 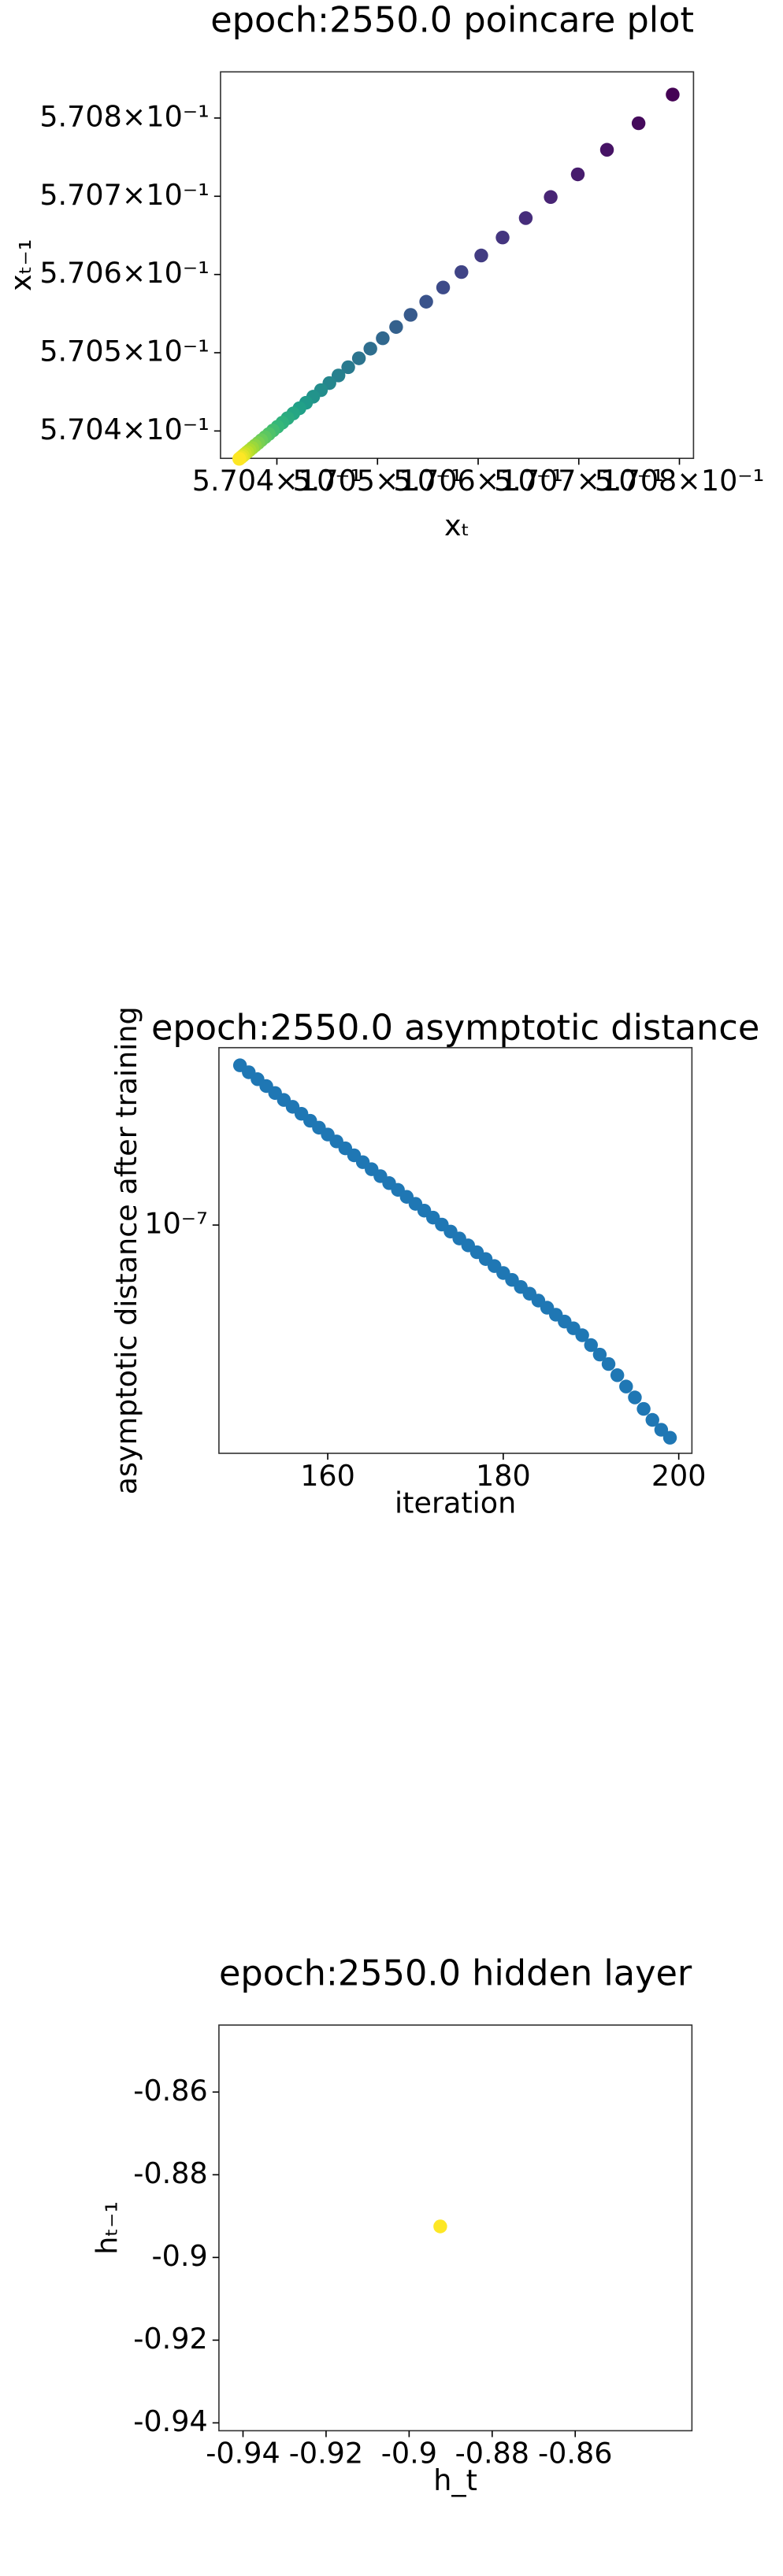 What do you see at coordinates (124, 195) in the screenshot?
I see `y-tick-label: 5.707×10⁻¹` at bounding box center [124, 195].